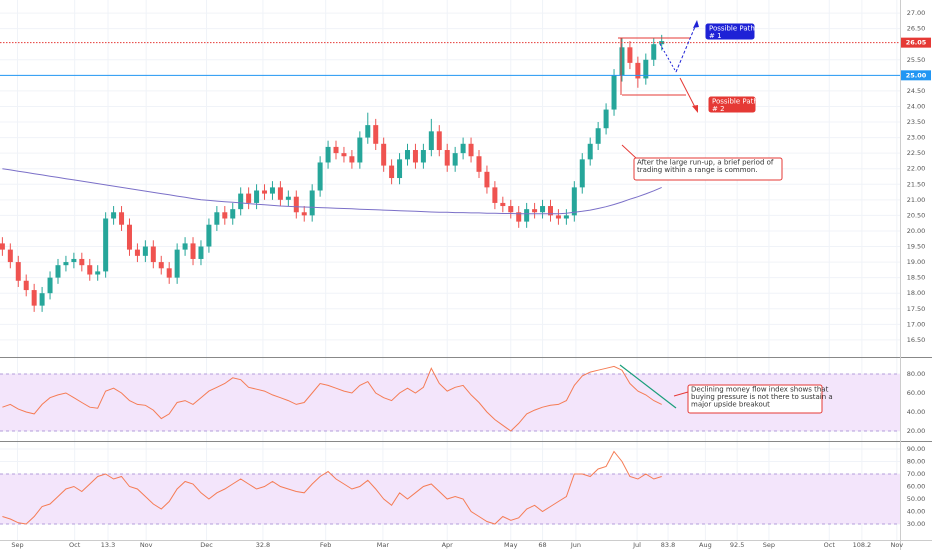 Image resolution: width=932 pixels, height=550 pixels. I want to click on x-tick-label: Feb, so click(326, 545).